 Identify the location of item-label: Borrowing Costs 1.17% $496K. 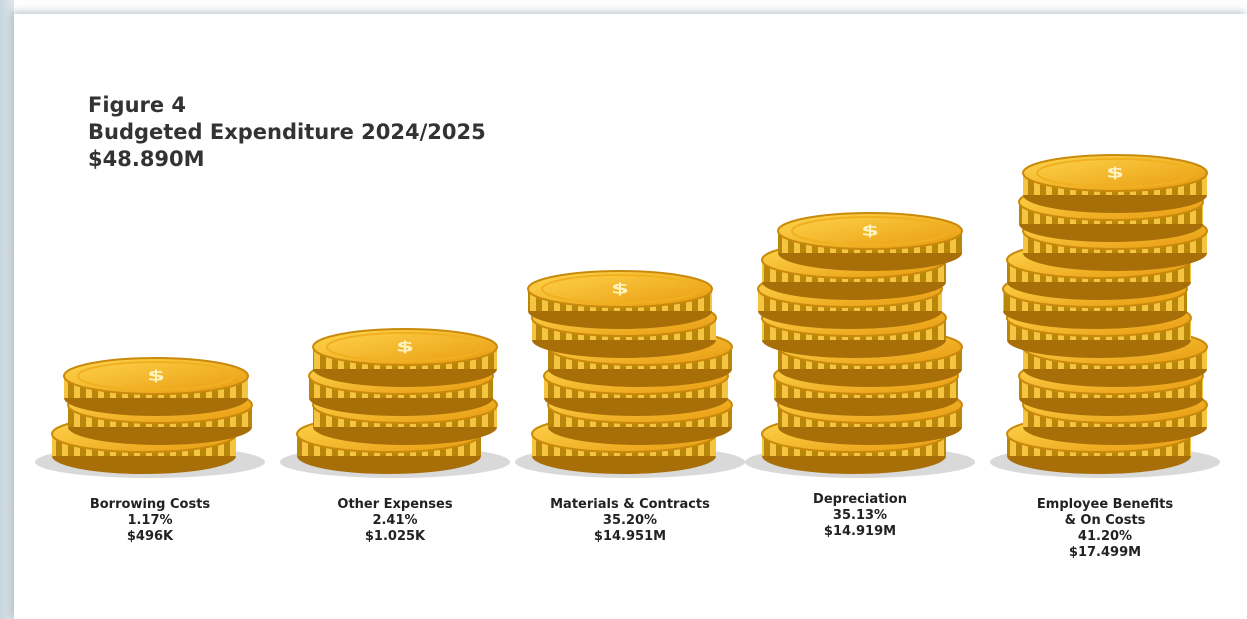
(150, 521).